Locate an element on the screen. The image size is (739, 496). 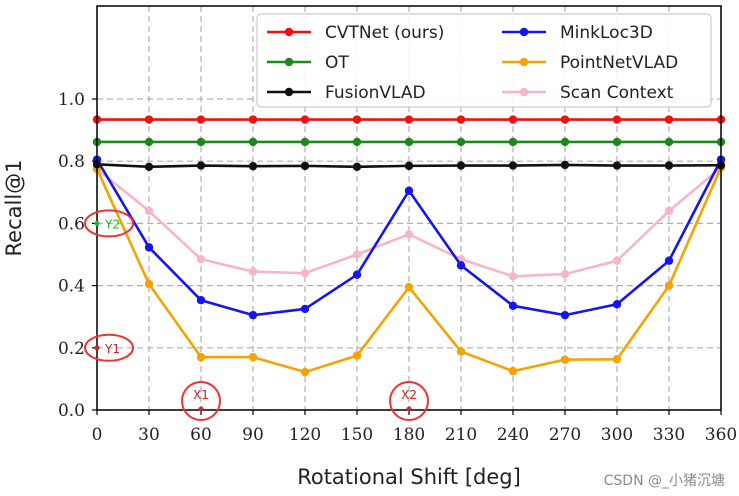
annotation-y2: Y2 is located at coordinates (109, 223).